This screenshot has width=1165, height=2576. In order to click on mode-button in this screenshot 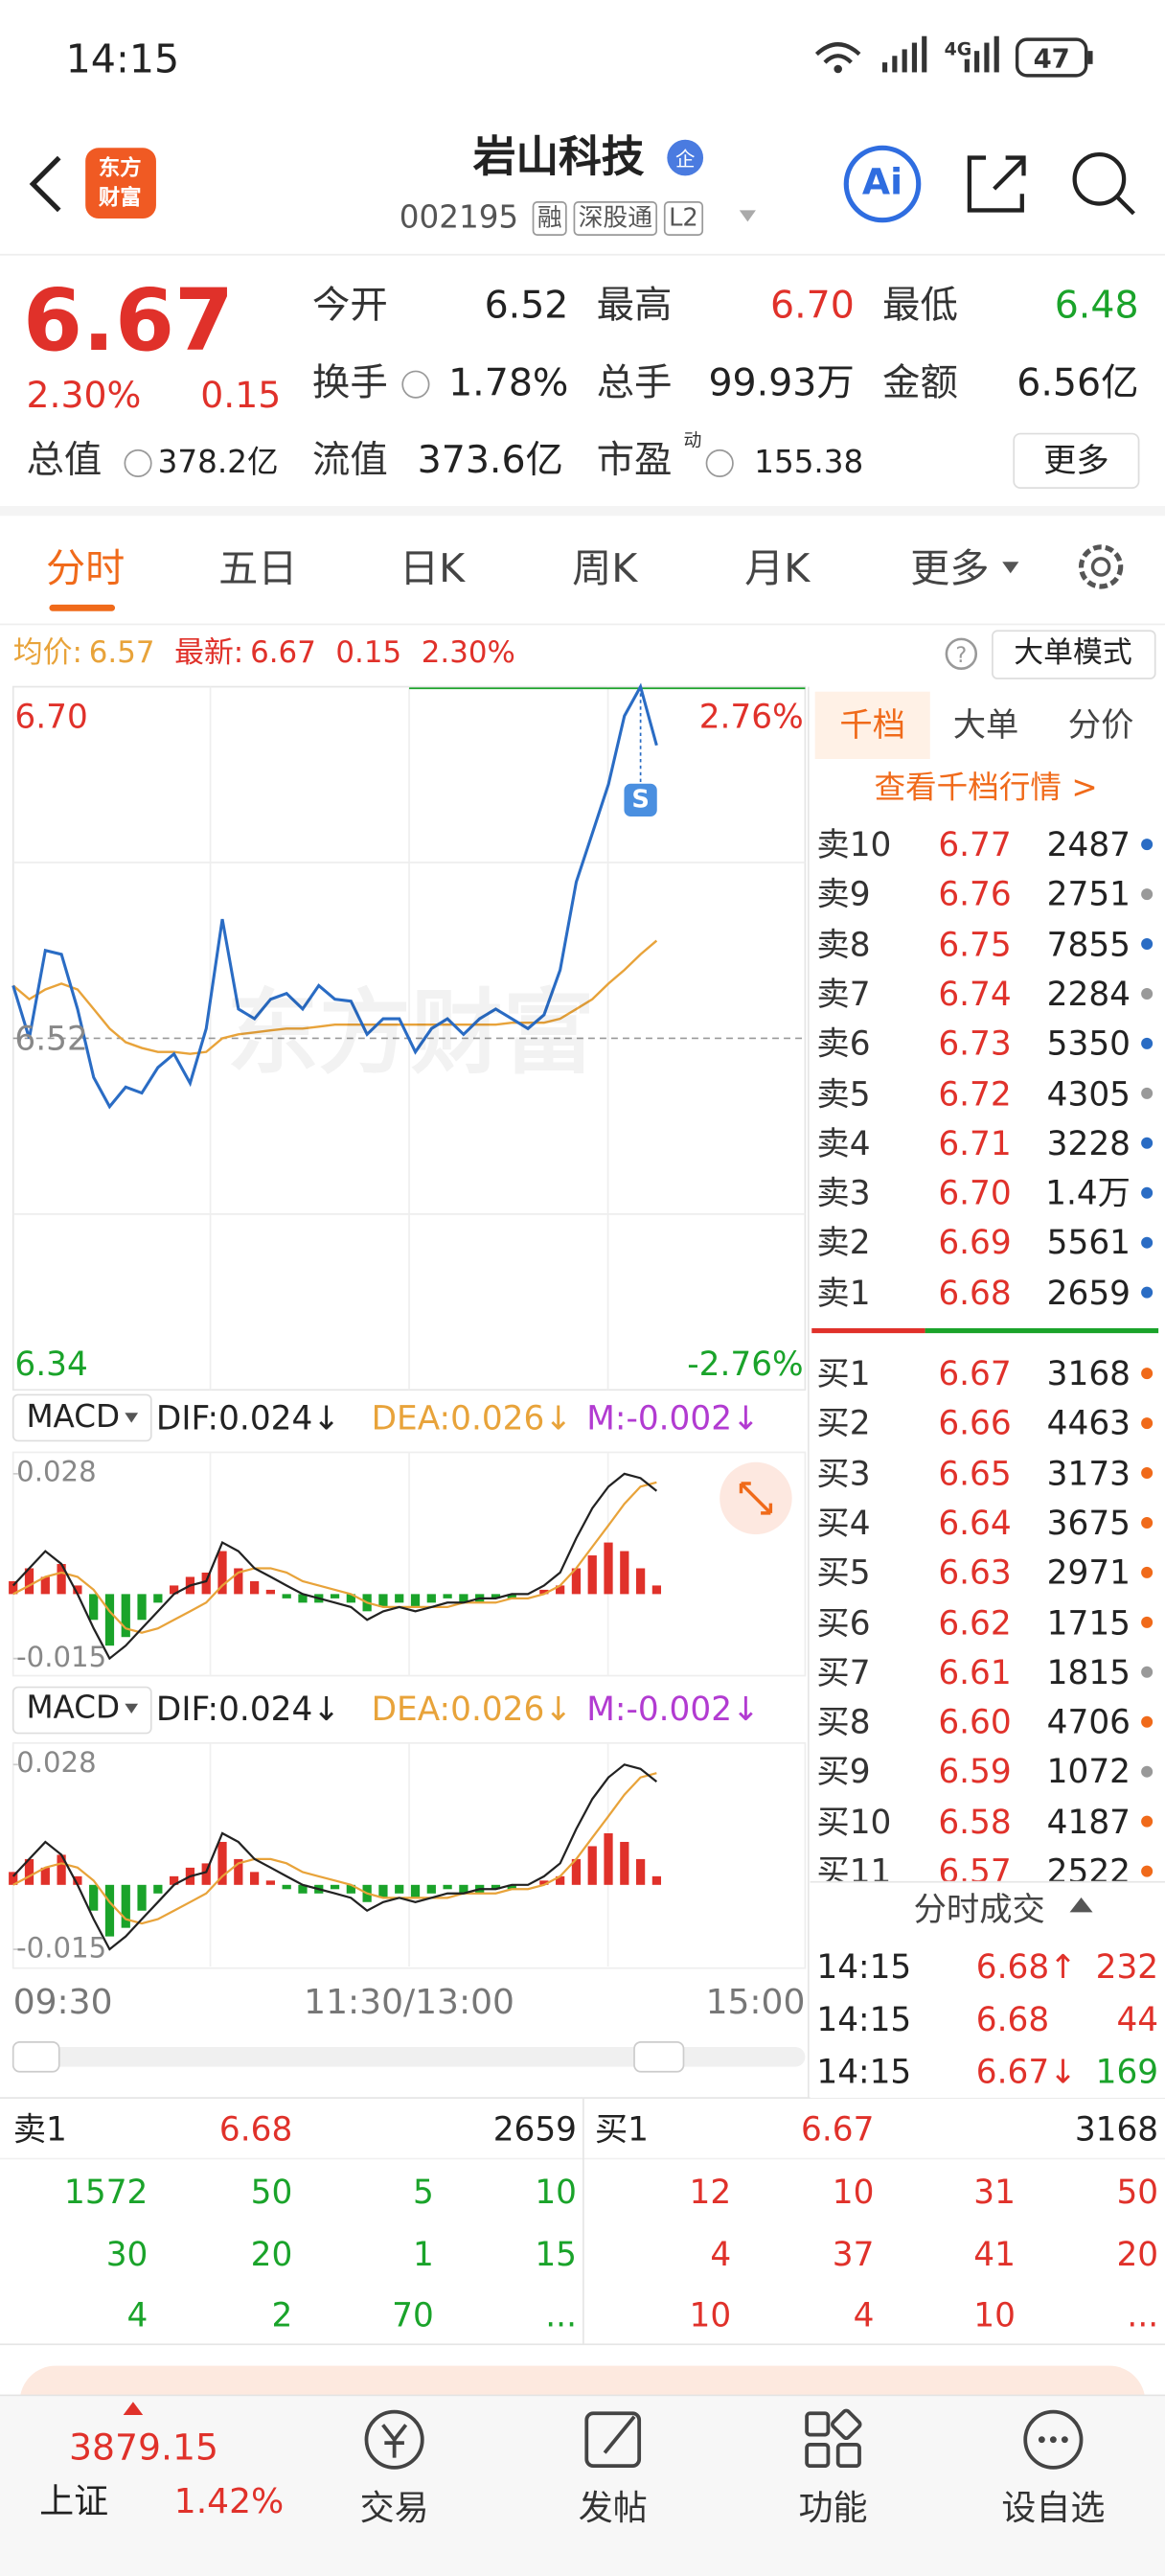, I will do `click(1074, 654)`.